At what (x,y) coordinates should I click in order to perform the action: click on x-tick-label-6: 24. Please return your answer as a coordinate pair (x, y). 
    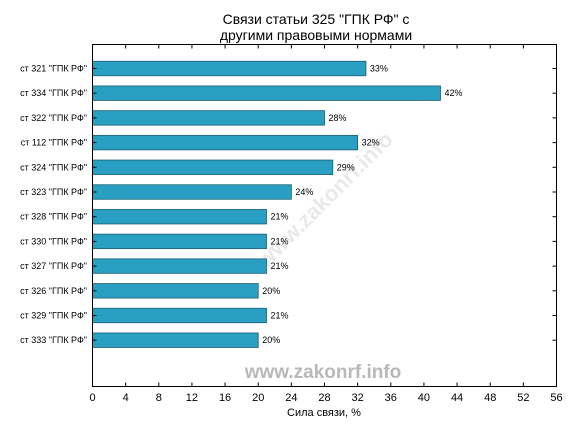
    Looking at the image, I should click on (291, 398).